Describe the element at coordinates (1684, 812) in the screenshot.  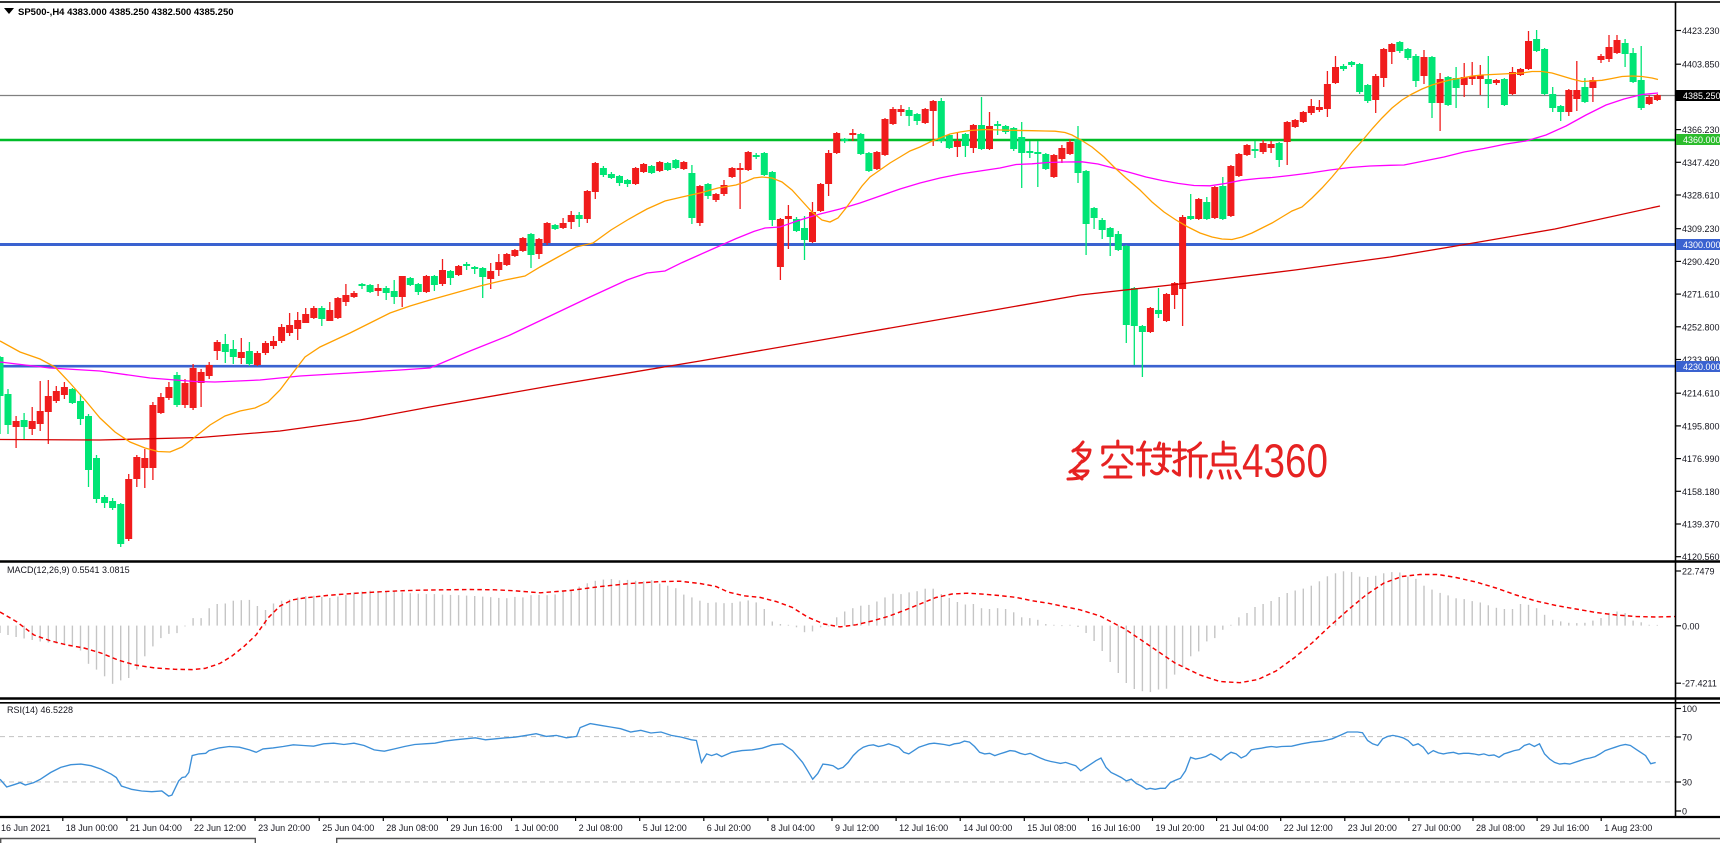
I see `svg-text: 0` at that location.